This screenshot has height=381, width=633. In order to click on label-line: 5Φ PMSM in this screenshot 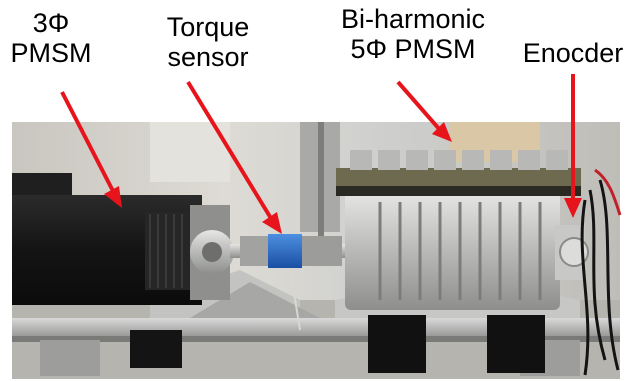, I will do `click(413, 49)`.